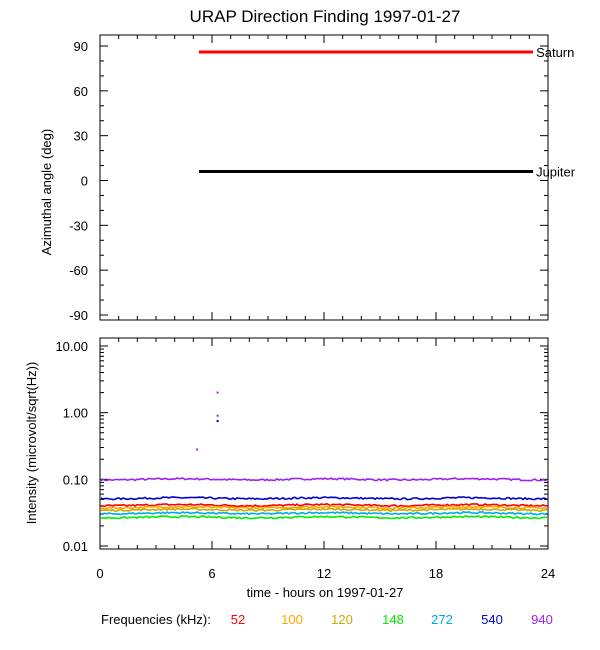  What do you see at coordinates (81, 136) in the screenshot?
I see `top-y-tick-label: 30` at bounding box center [81, 136].